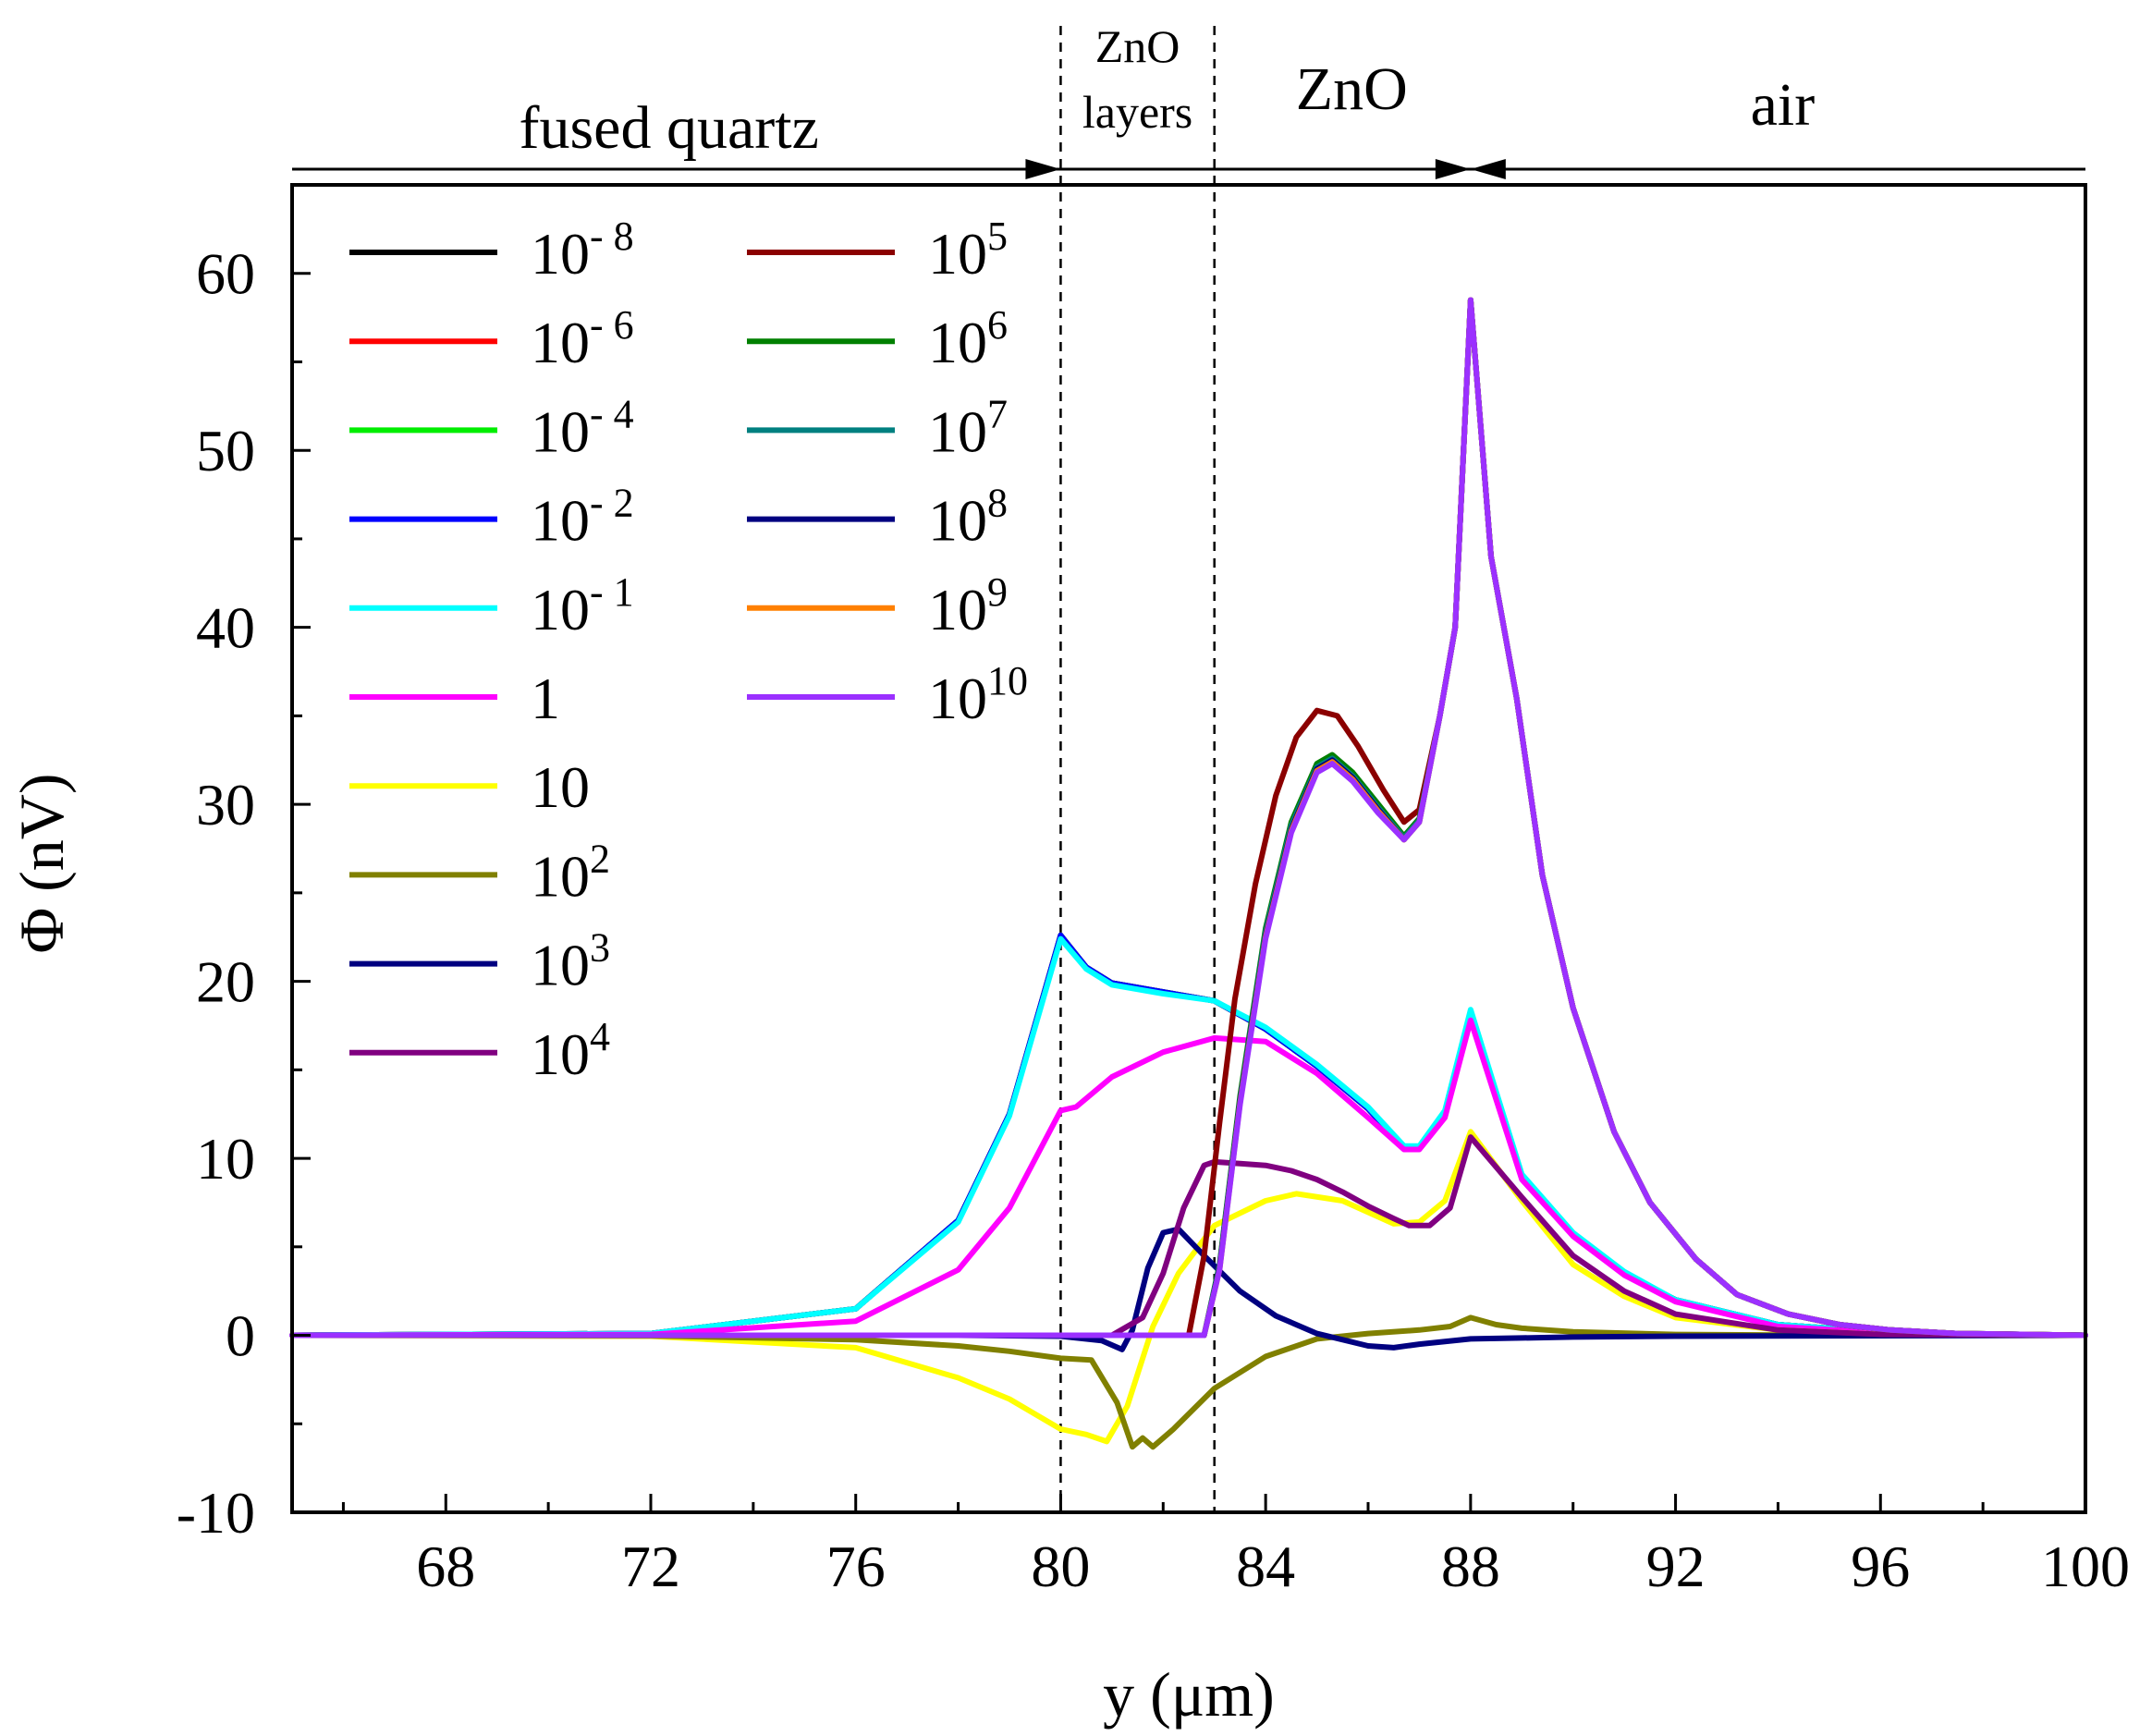  I want to click on legend-label-base-2: 10, so click(561, 431).